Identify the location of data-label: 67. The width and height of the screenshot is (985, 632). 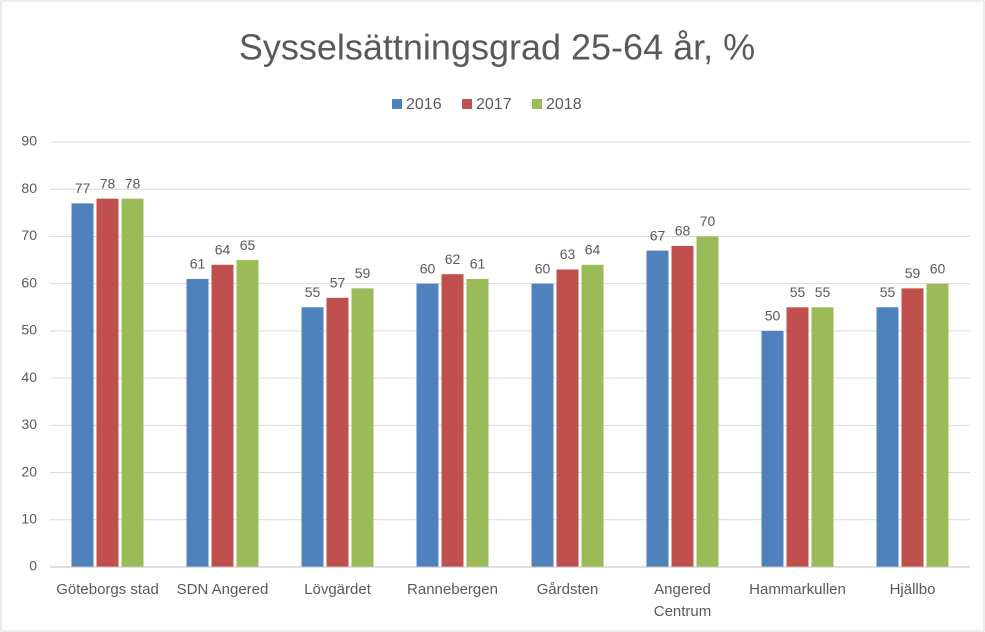
(658, 235).